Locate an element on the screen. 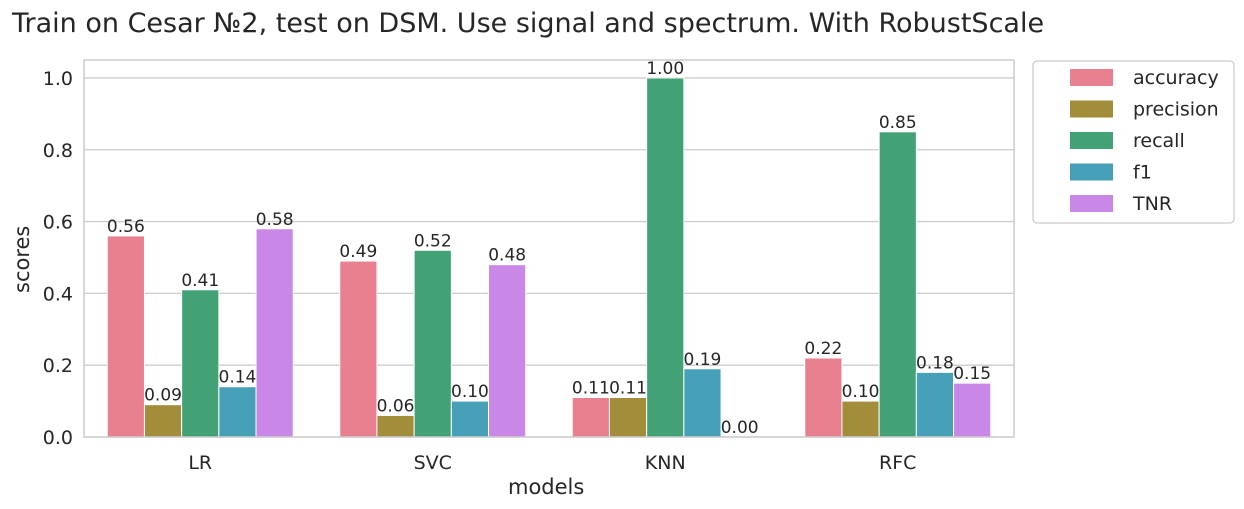 This screenshot has height=509, width=1244. legend-label-precision: precision is located at coordinates (1176, 110).